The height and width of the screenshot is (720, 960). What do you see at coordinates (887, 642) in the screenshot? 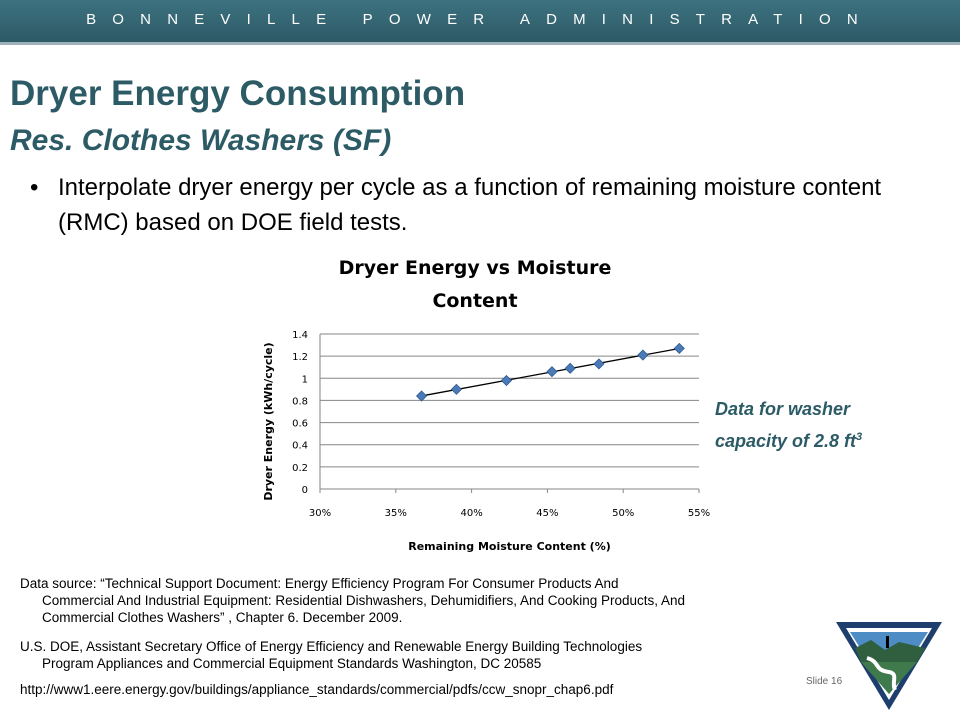
I see `logo-tower` at bounding box center [887, 642].